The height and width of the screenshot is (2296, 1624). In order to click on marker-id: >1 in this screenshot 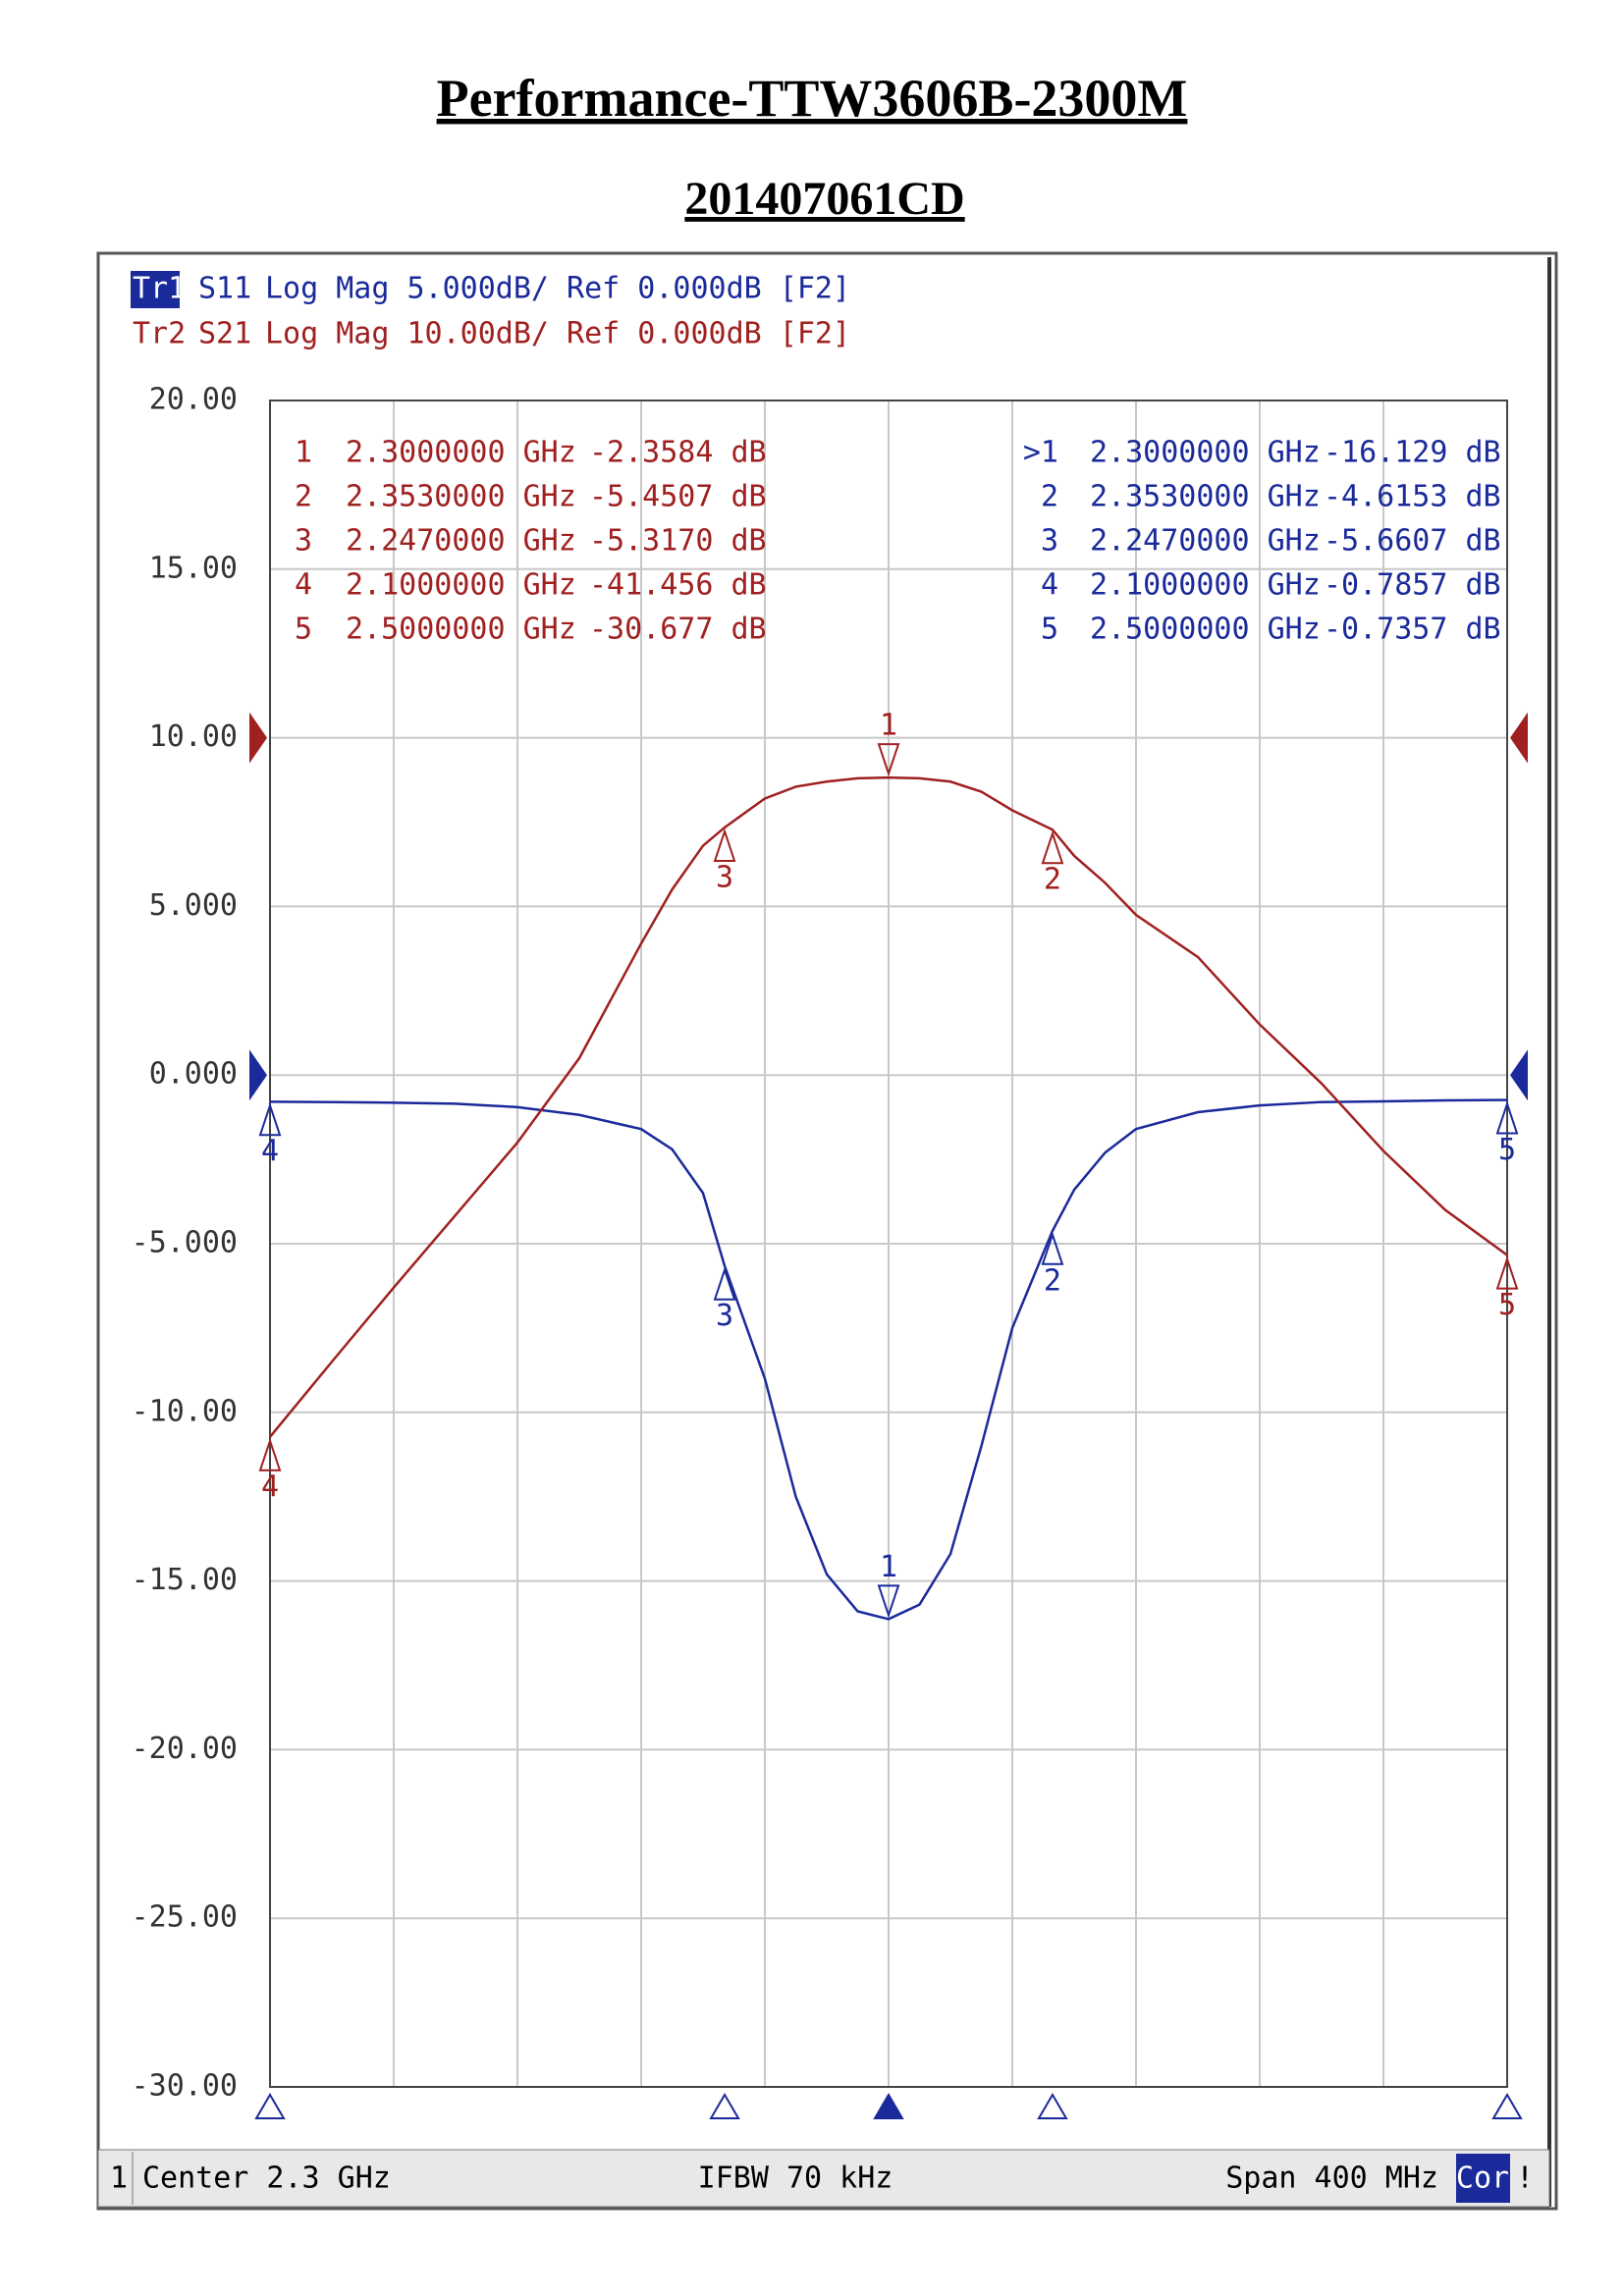, I will do `click(1040, 453)`.